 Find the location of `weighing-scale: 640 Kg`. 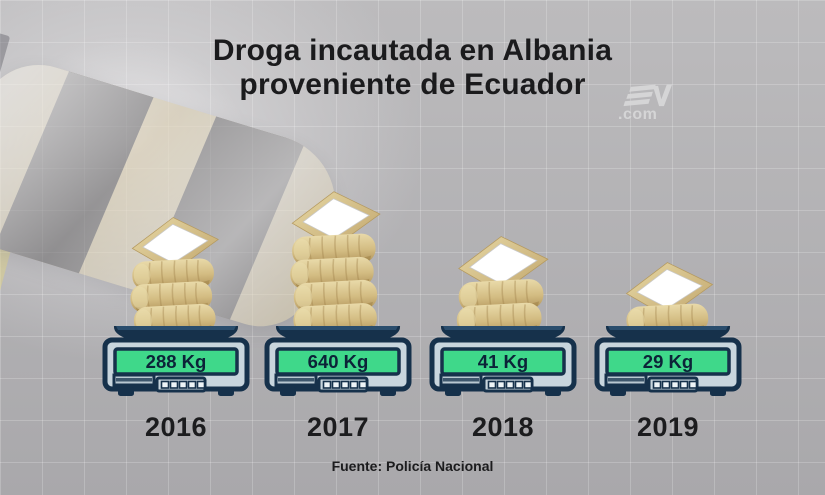

weighing-scale: 640 Kg is located at coordinates (338, 361).